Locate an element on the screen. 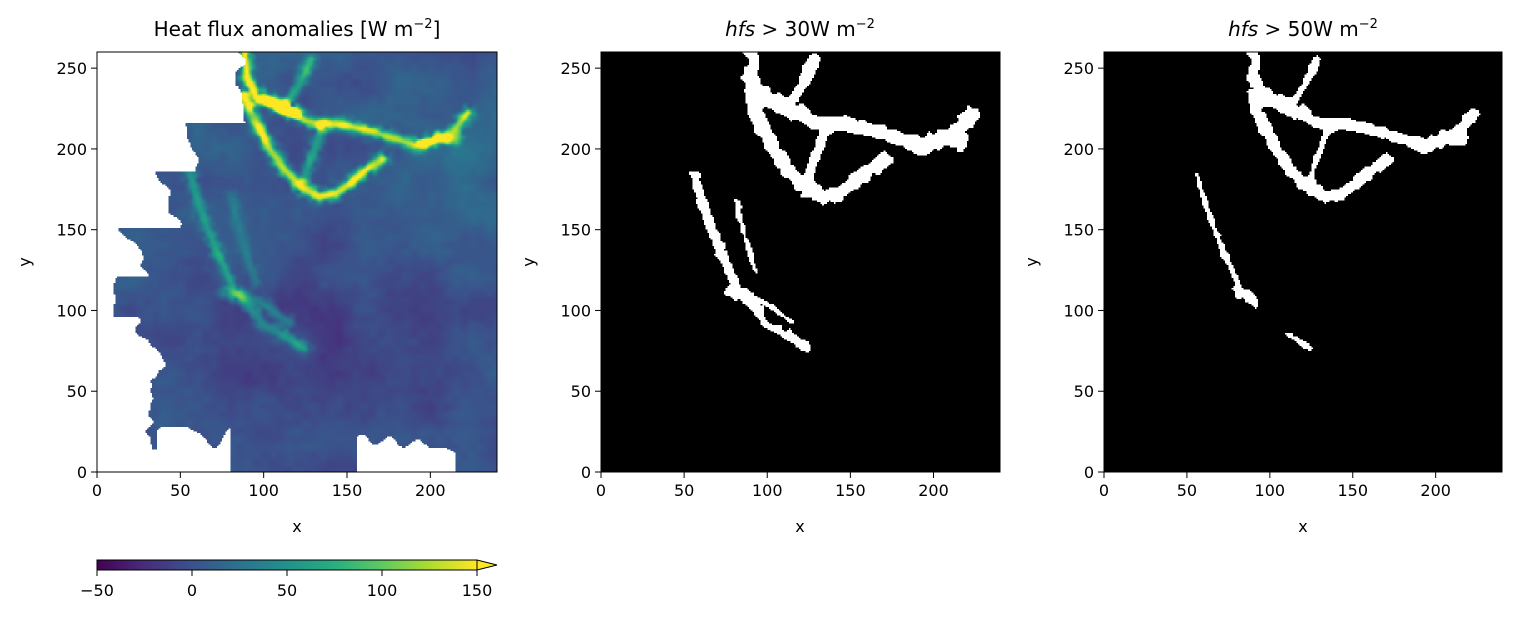 Image resolution: width=1517 pixels, height=617 pixels. panel-2-title: hfs > 30W m−2 is located at coordinates (800, 29).